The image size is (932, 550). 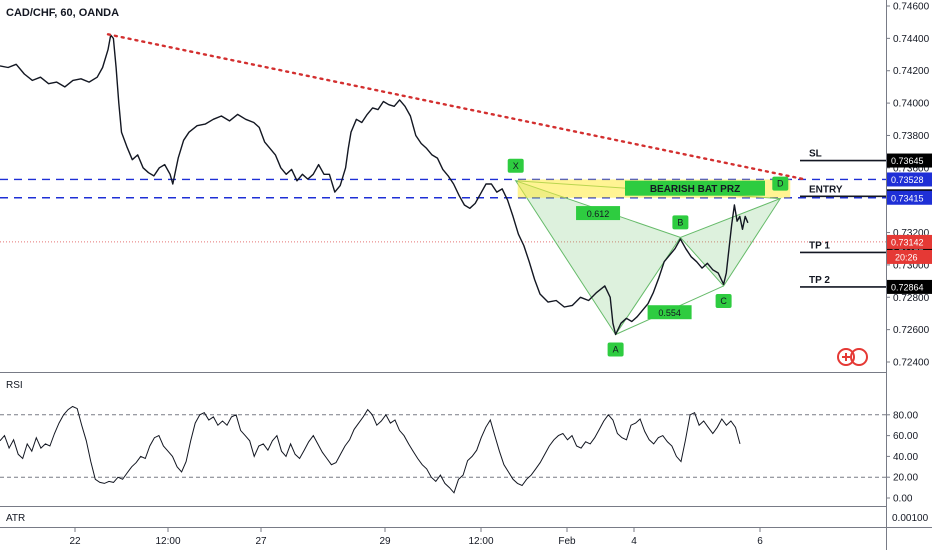 I want to click on current-price-tag: 0.73142, so click(x=907, y=242).